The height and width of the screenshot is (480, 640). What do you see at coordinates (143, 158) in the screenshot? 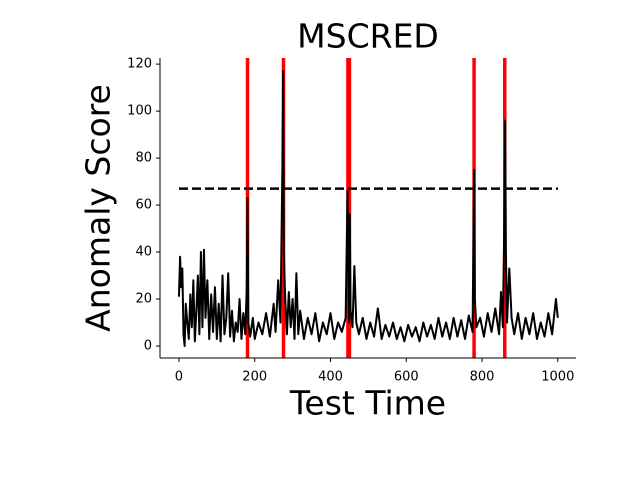
I see `y-tick-label: 80` at bounding box center [143, 158].